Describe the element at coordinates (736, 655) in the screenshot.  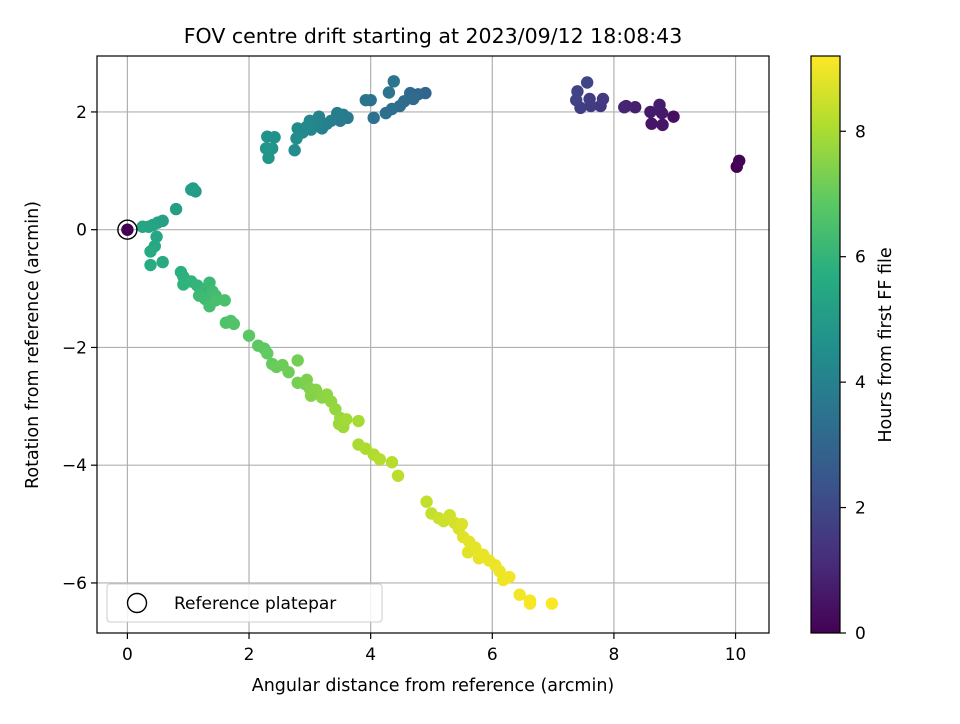
I see `x-tick-label: 10` at that location.